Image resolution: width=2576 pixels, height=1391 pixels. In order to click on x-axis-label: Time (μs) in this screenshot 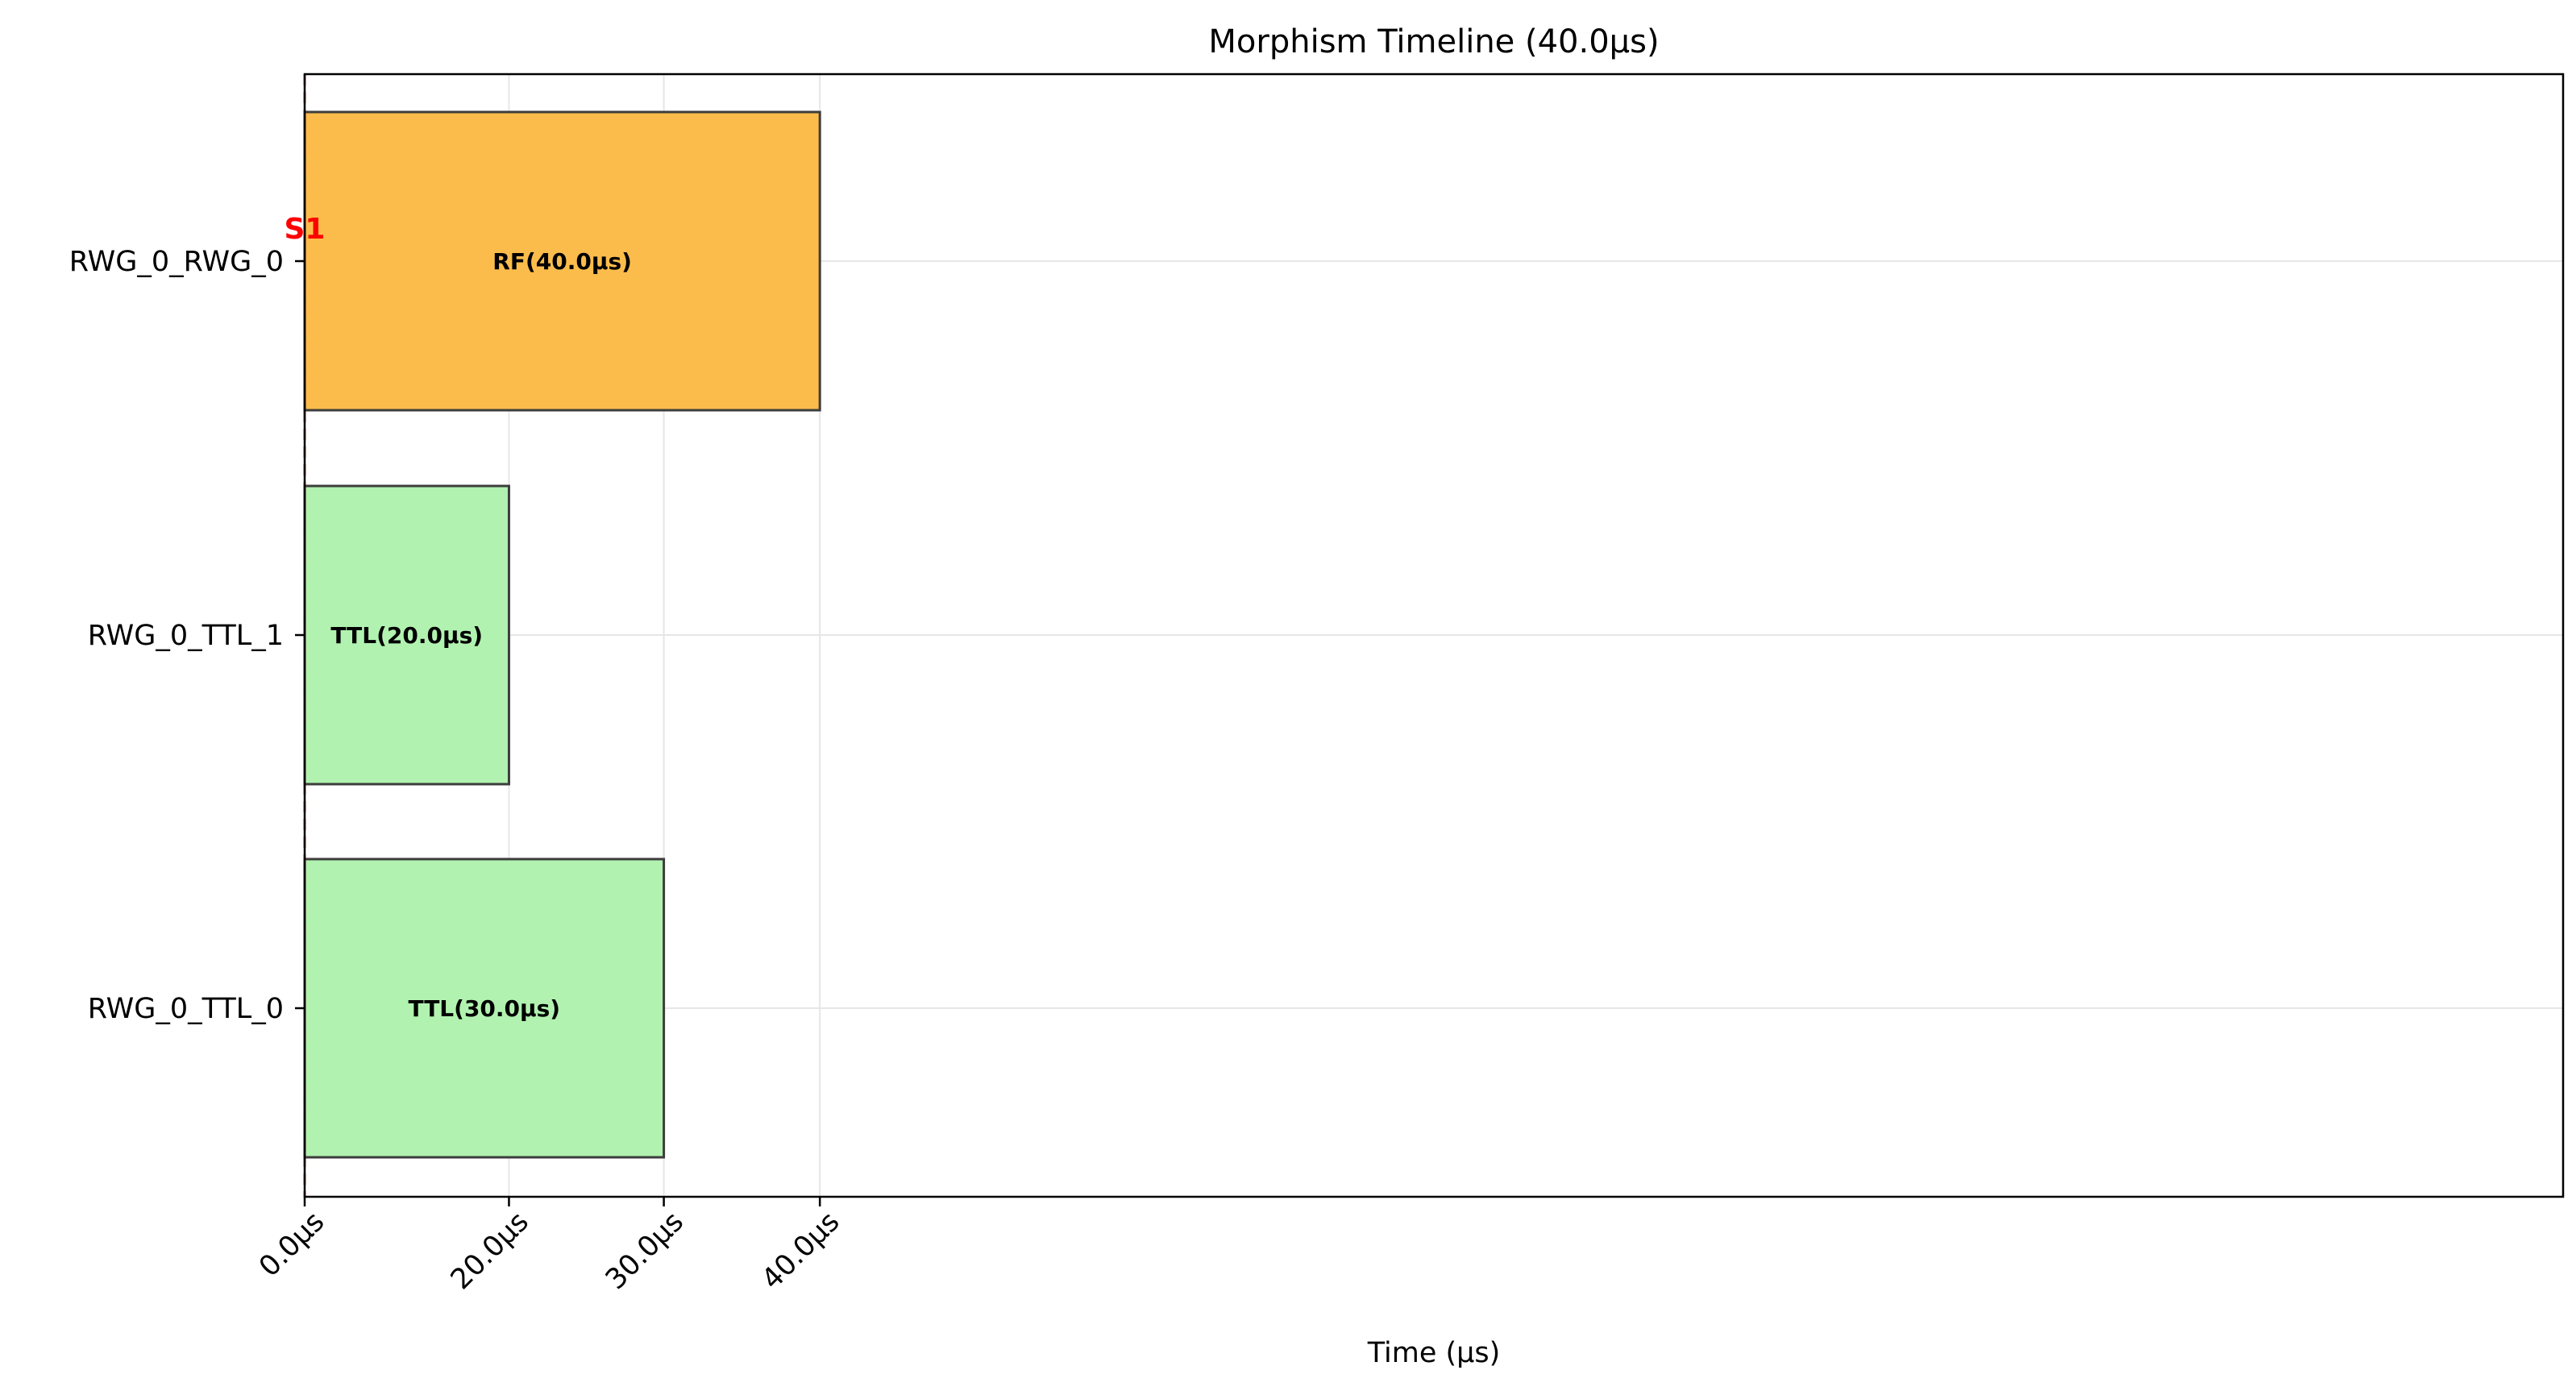, I will do `click(1434, 1353)`.